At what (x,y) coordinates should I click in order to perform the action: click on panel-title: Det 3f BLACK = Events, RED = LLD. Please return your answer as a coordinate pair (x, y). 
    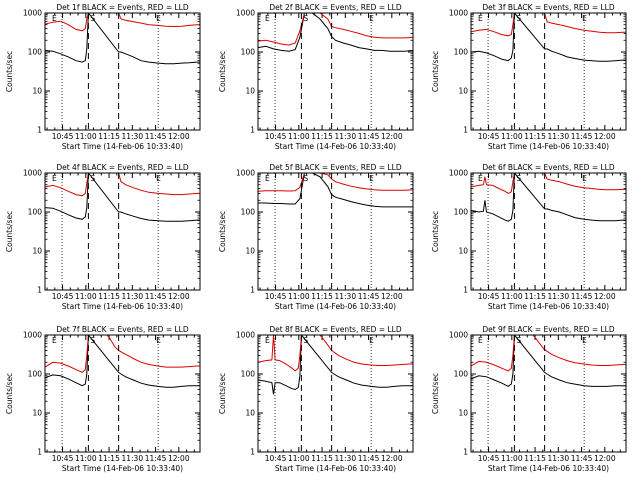
    Looking at the image, I should click on (548, 7).